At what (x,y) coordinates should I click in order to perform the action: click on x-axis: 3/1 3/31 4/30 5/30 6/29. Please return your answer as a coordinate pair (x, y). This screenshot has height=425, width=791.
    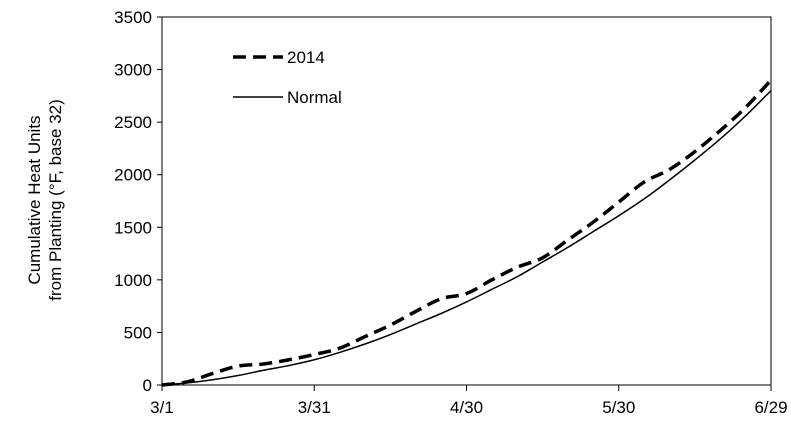
    Looking at the image, I should click on (469, 401).